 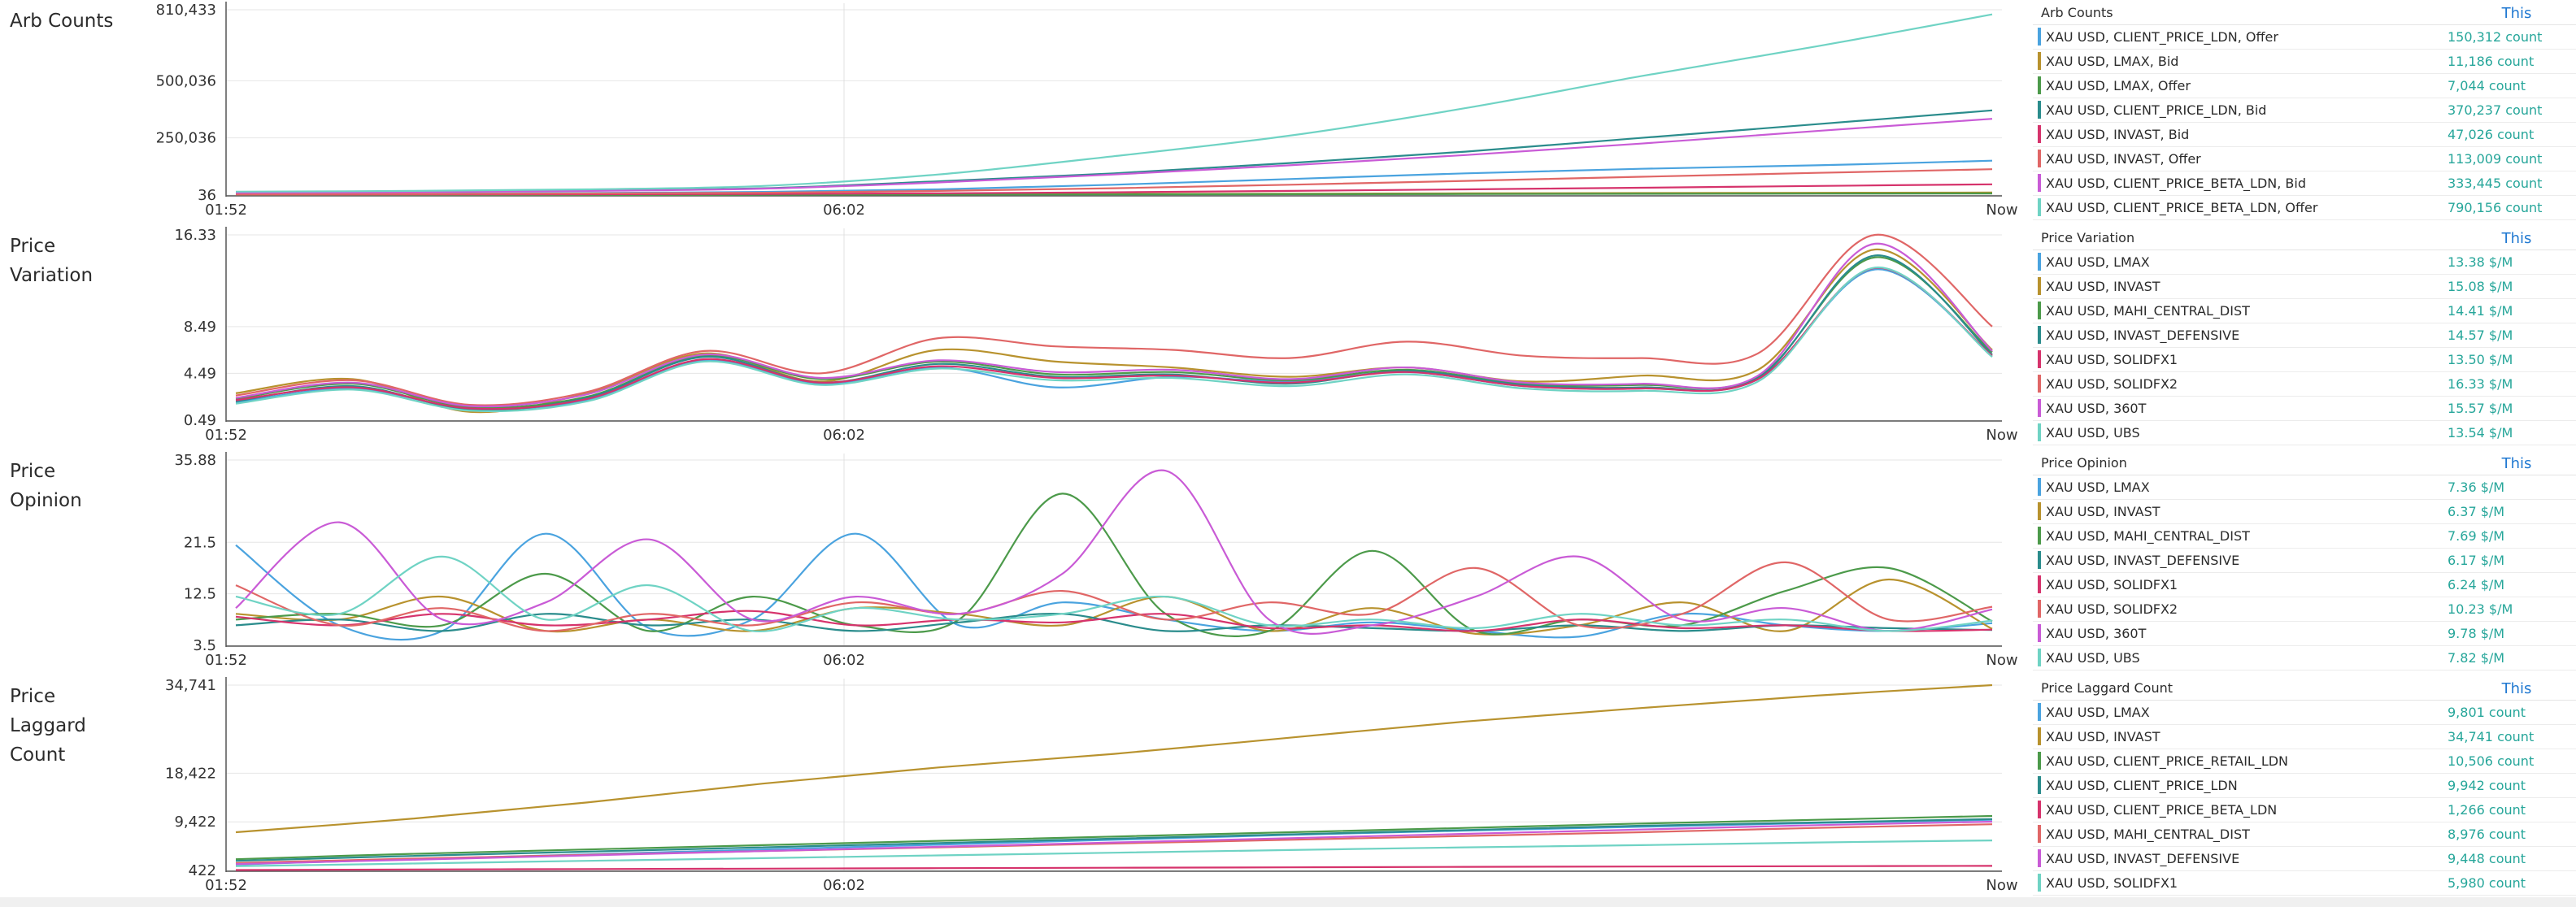 What do you see at coordinates (186, 10) in the screenshot?
I see `y-tick-label: 810,433` at bounding box center [186, 10].